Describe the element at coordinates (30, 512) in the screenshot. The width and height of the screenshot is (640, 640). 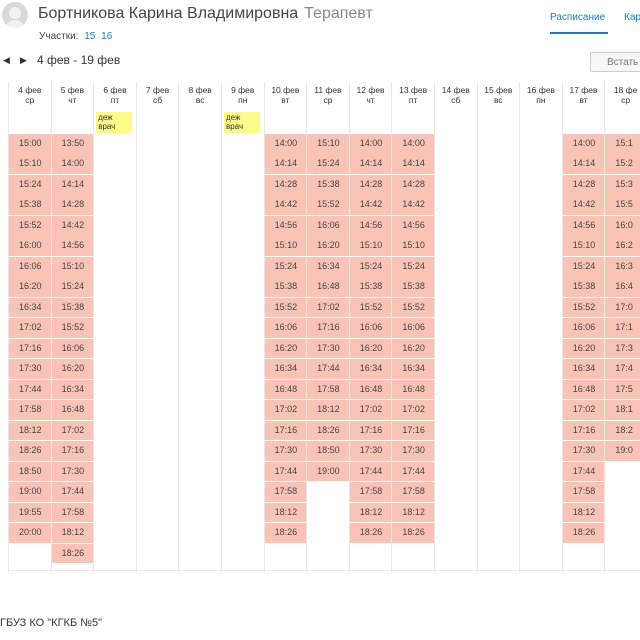
I see `time-slot: 19:55` at that location.